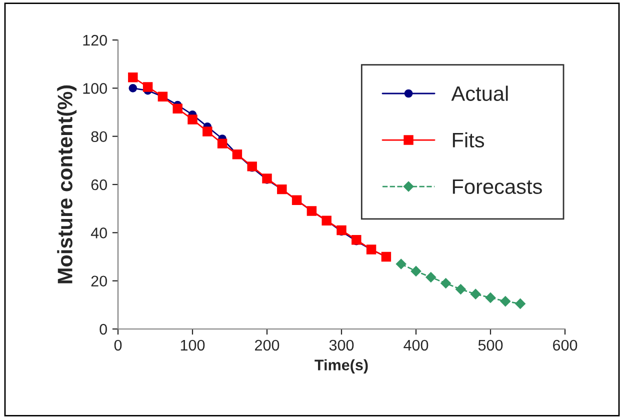 This screenshot has width=624, height=419. Describe the element at coordinates (118, 345) in the screenshot. I see `x-tick-label: 0` at that location.